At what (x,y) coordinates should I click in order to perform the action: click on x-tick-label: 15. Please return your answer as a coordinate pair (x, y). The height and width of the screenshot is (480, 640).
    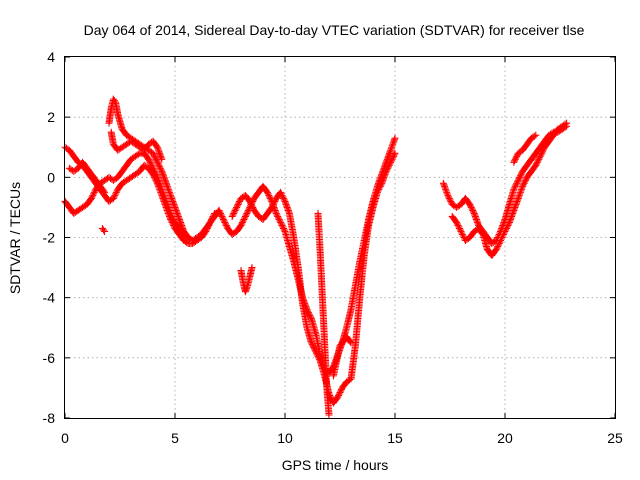
    Looking at the image, I should click on (395, 438).